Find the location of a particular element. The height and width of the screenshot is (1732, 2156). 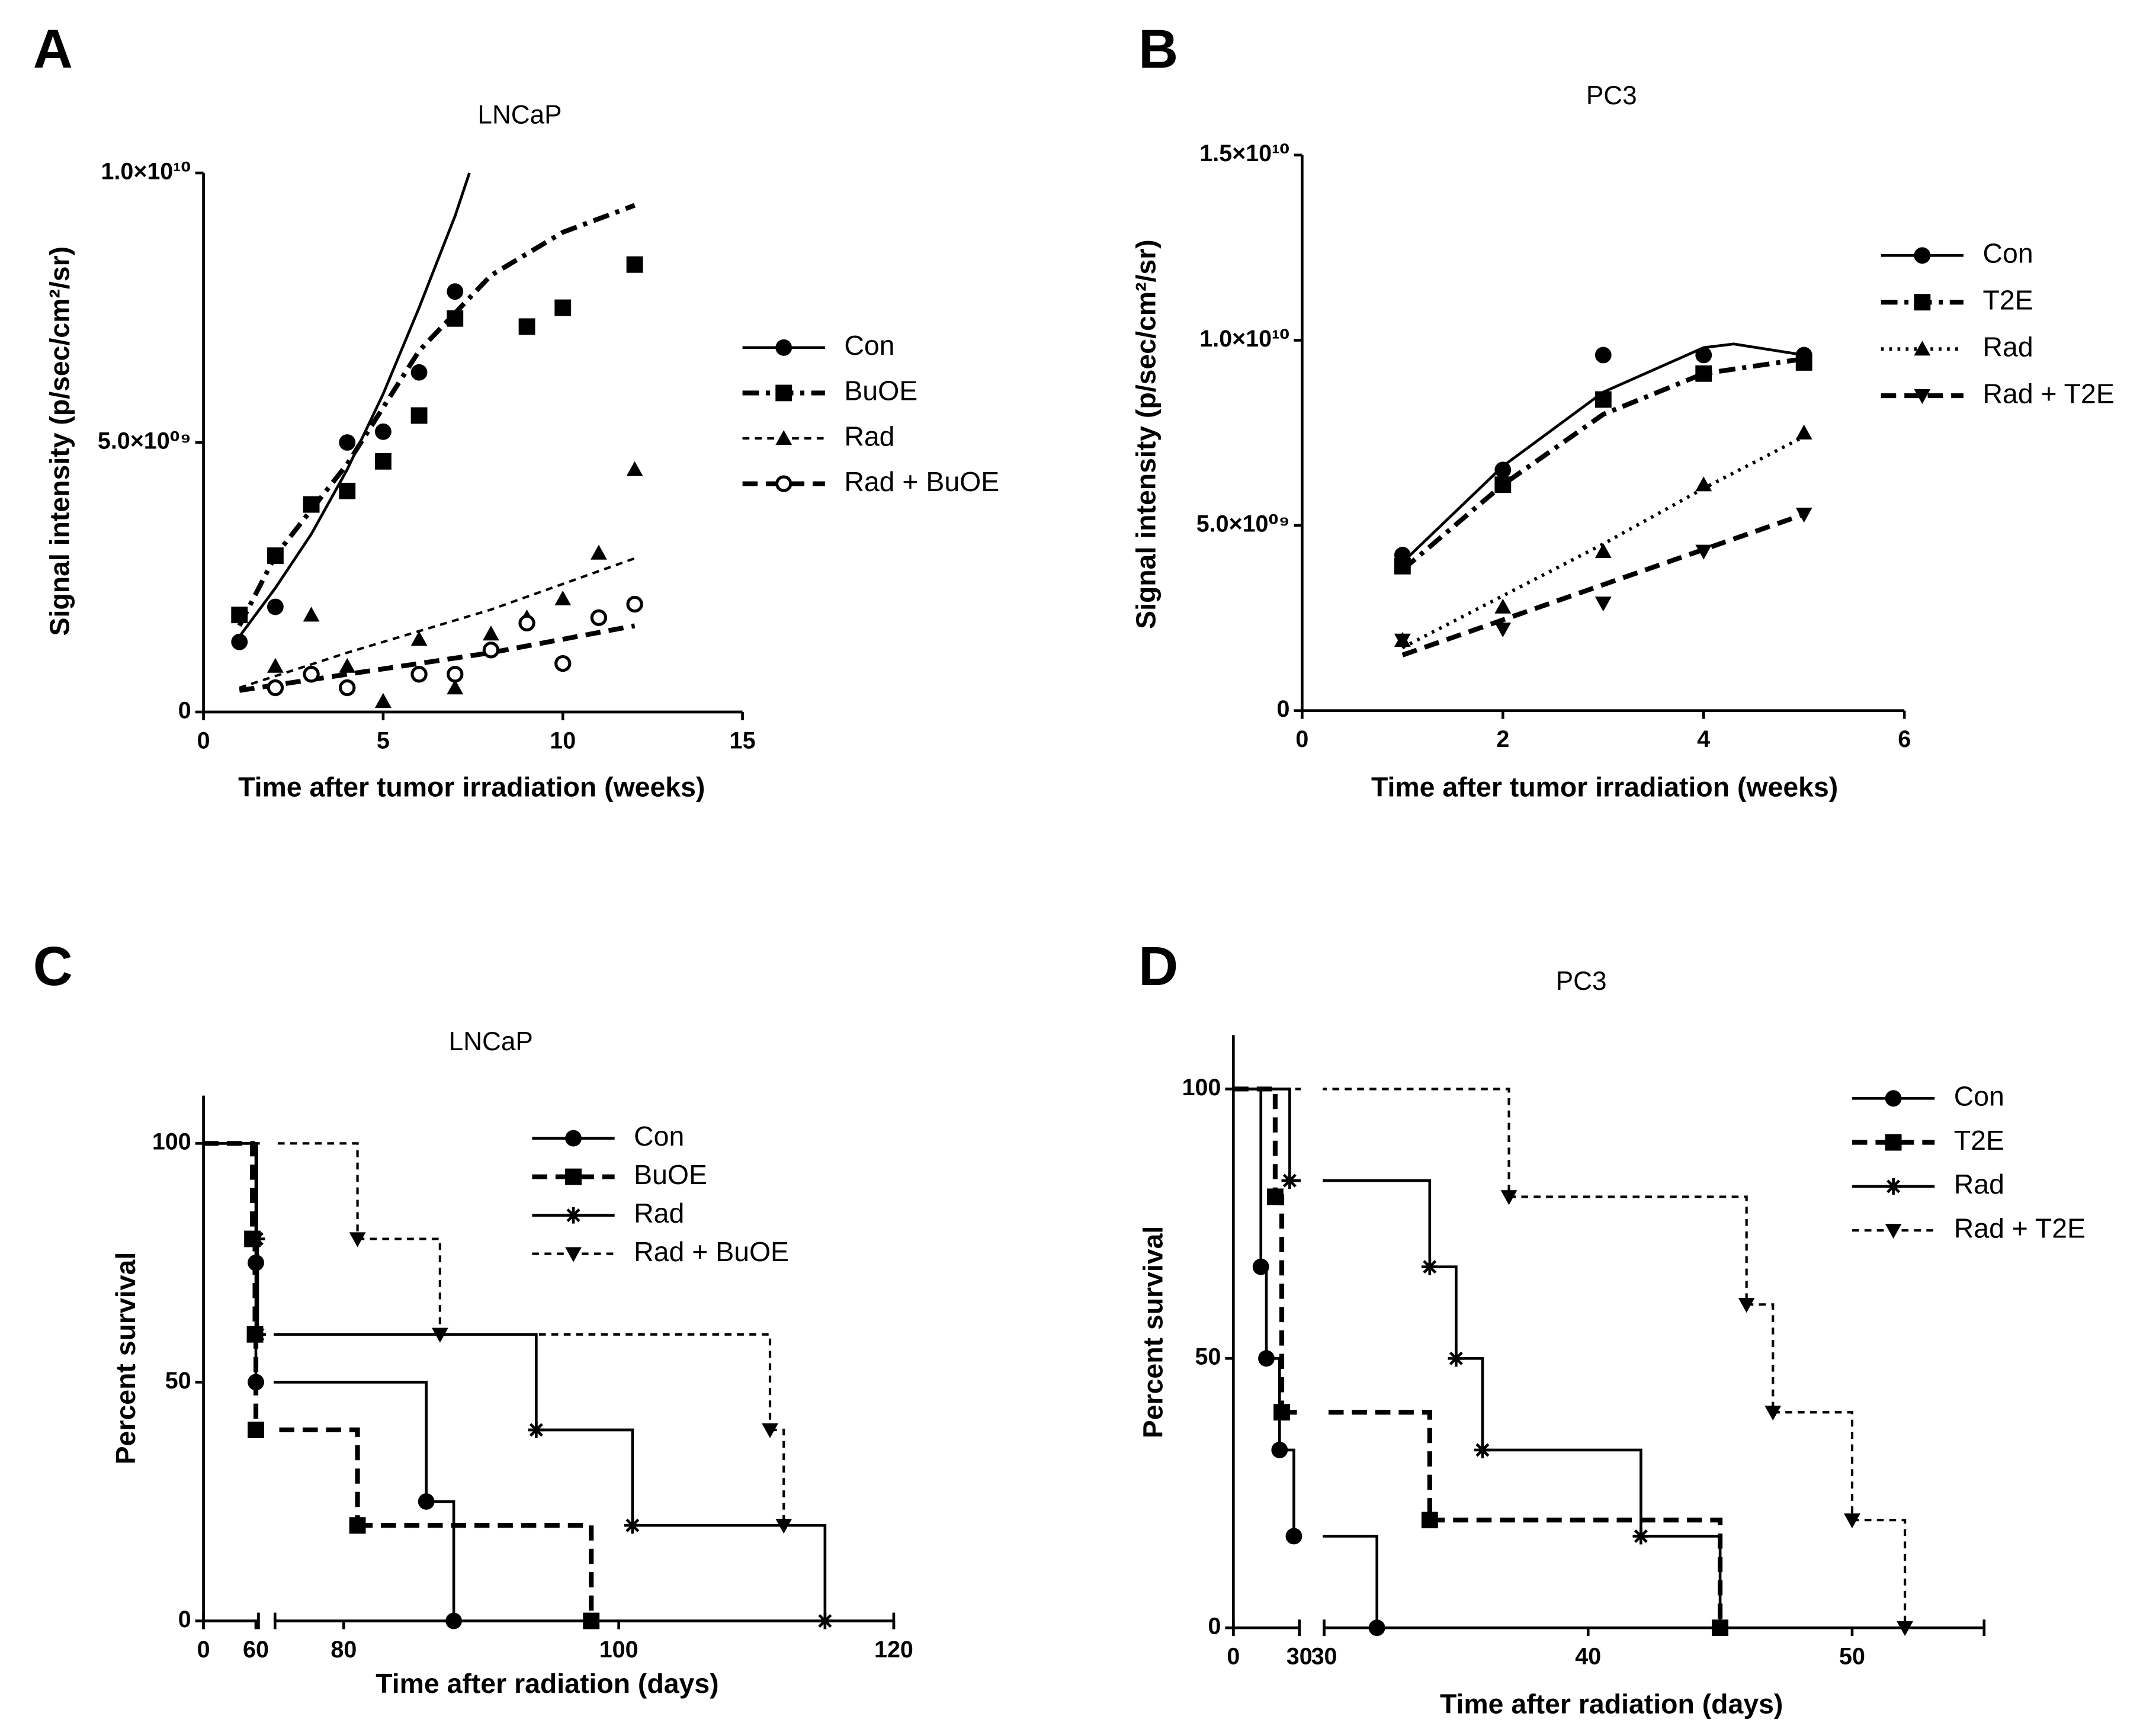

chart-title: LNCaP is located at coordinates (491, 1041).